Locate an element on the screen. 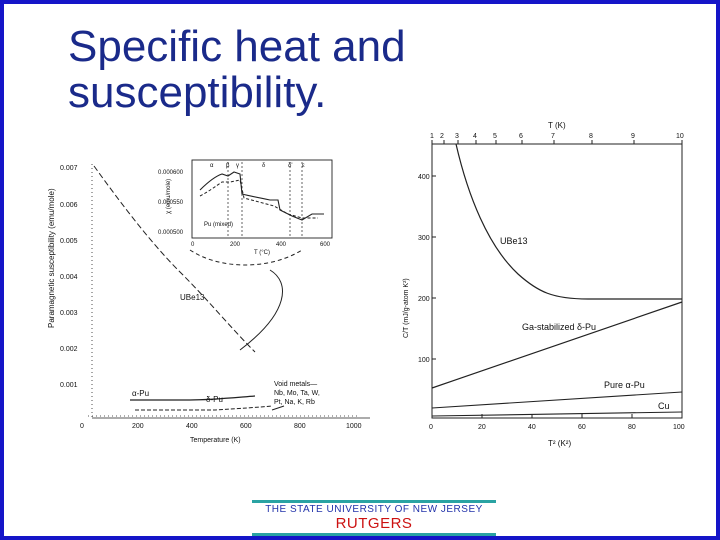 This screenshot has height=540, width=720. cu-line is located at coordinates (557, 414).